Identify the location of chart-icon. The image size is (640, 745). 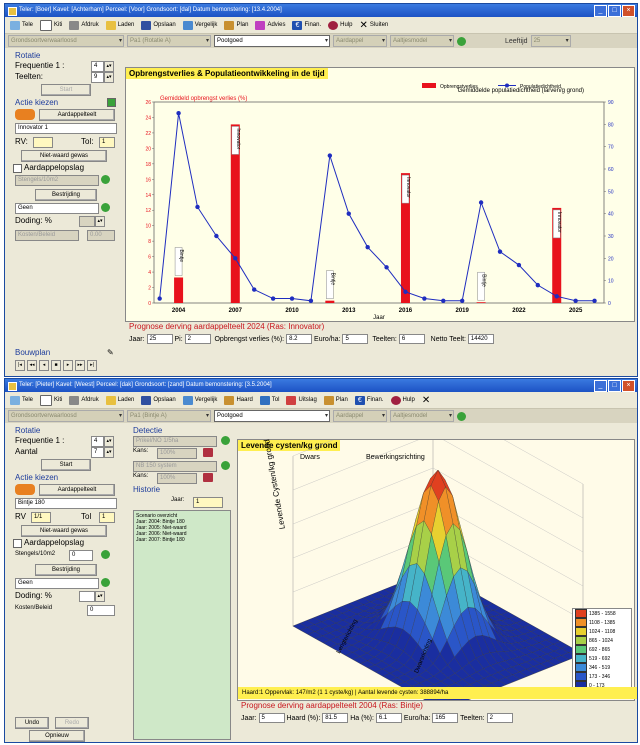
(208, 477).